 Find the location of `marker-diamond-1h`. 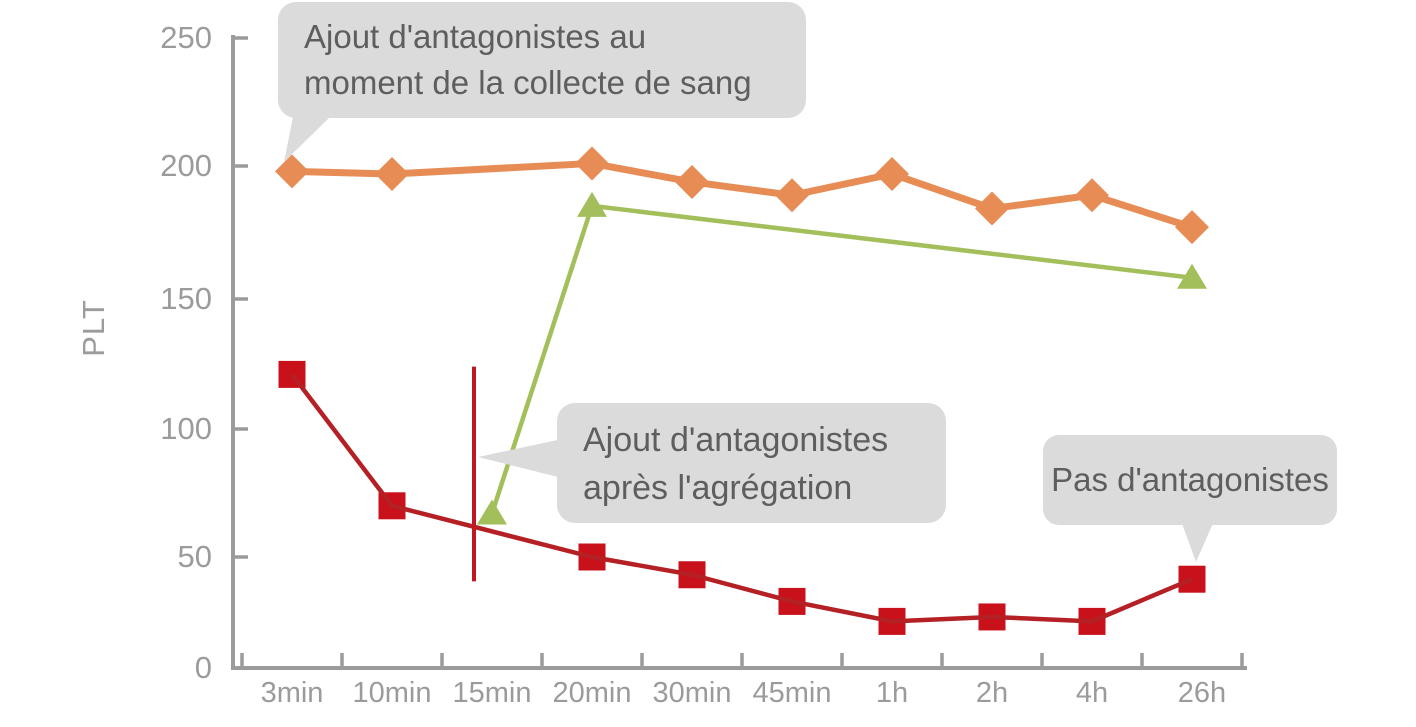

marker-diamond-1h is located at coordinates (892, 173).